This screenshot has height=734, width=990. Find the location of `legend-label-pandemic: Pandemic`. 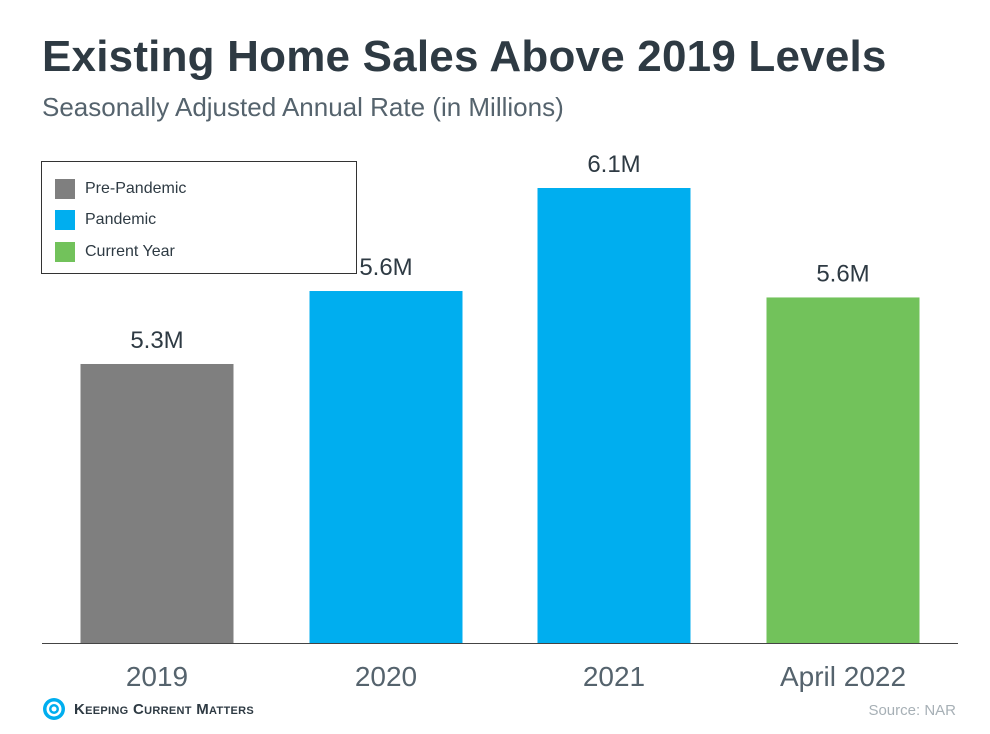

legend-label-pandemic: Pandemic is located at coordinates (121, 219).